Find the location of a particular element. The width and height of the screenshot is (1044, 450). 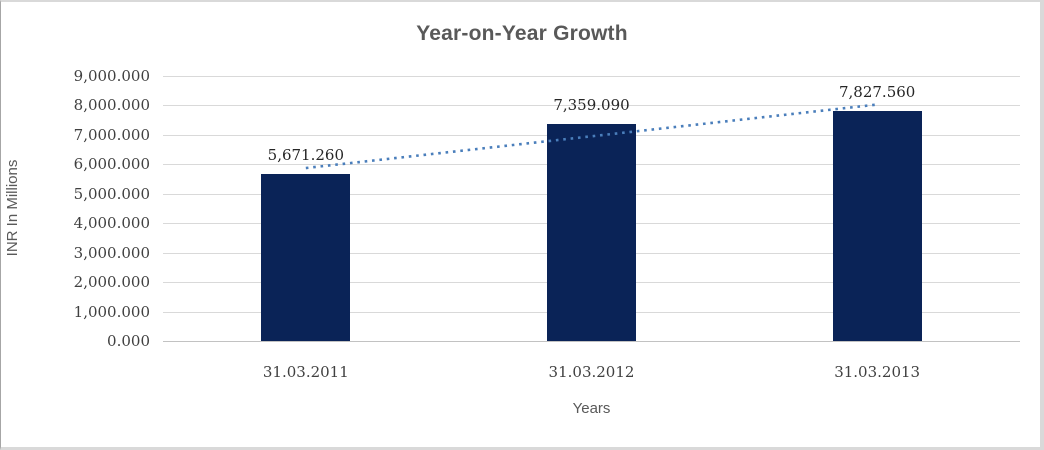

data-label: 5,671.260 is located at coordinates (305, 155).